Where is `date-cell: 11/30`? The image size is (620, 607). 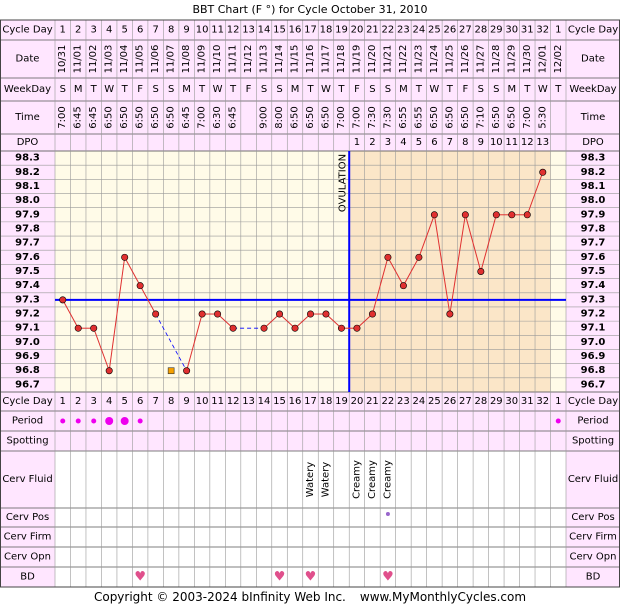 date-cell: 11/30 is located at coordinates (527, 59).